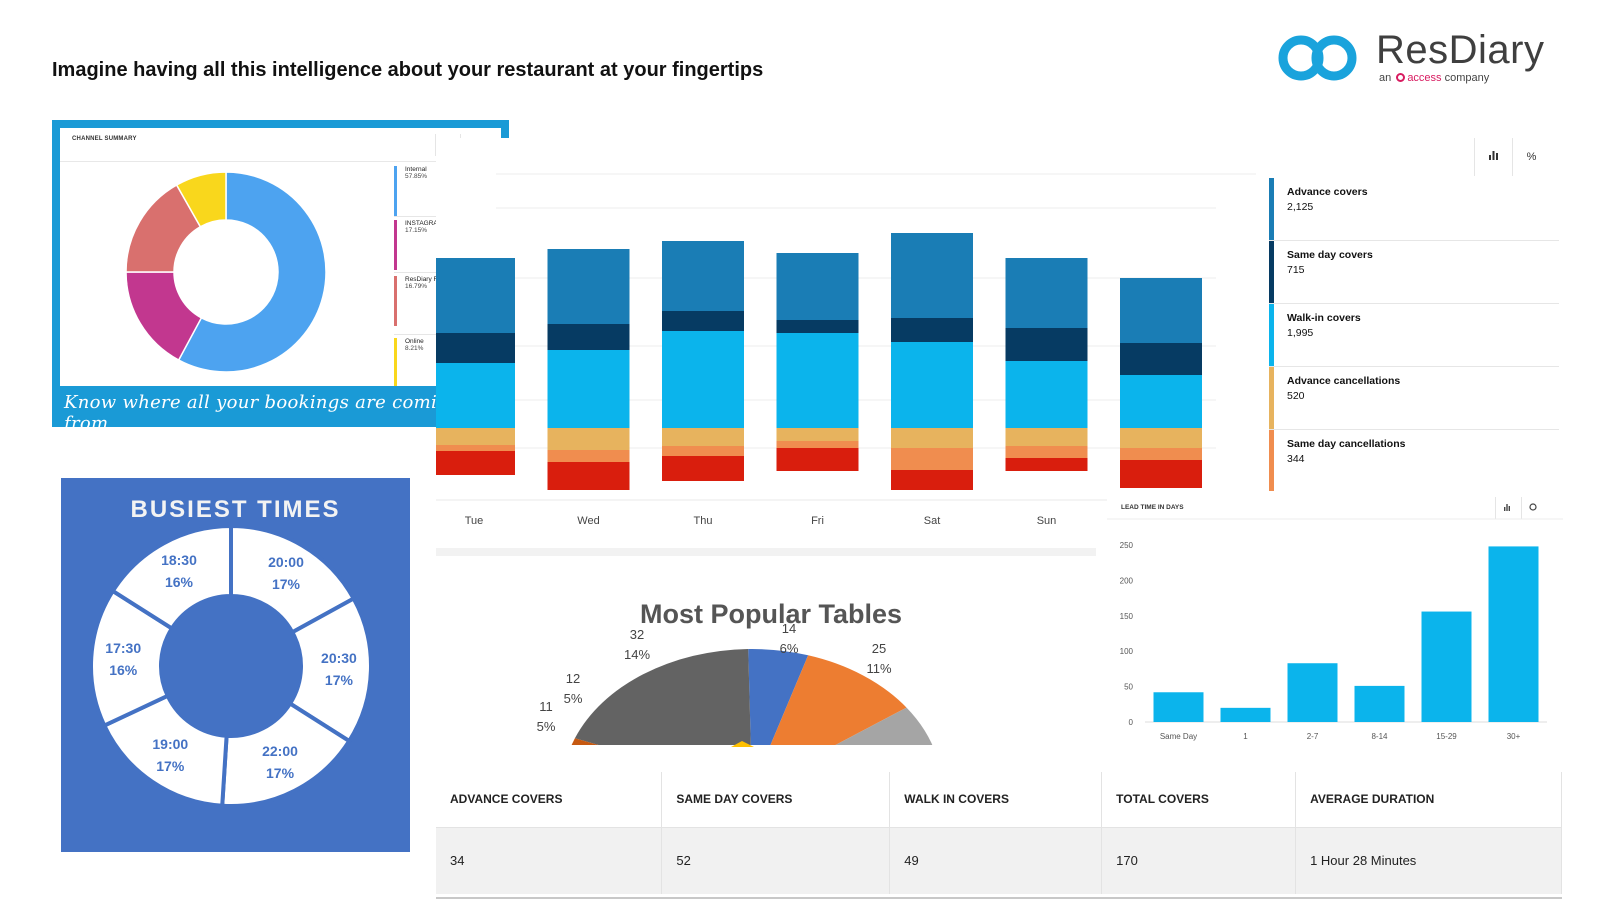  I want to click on popular-table-number: 32, so click(637, 634).